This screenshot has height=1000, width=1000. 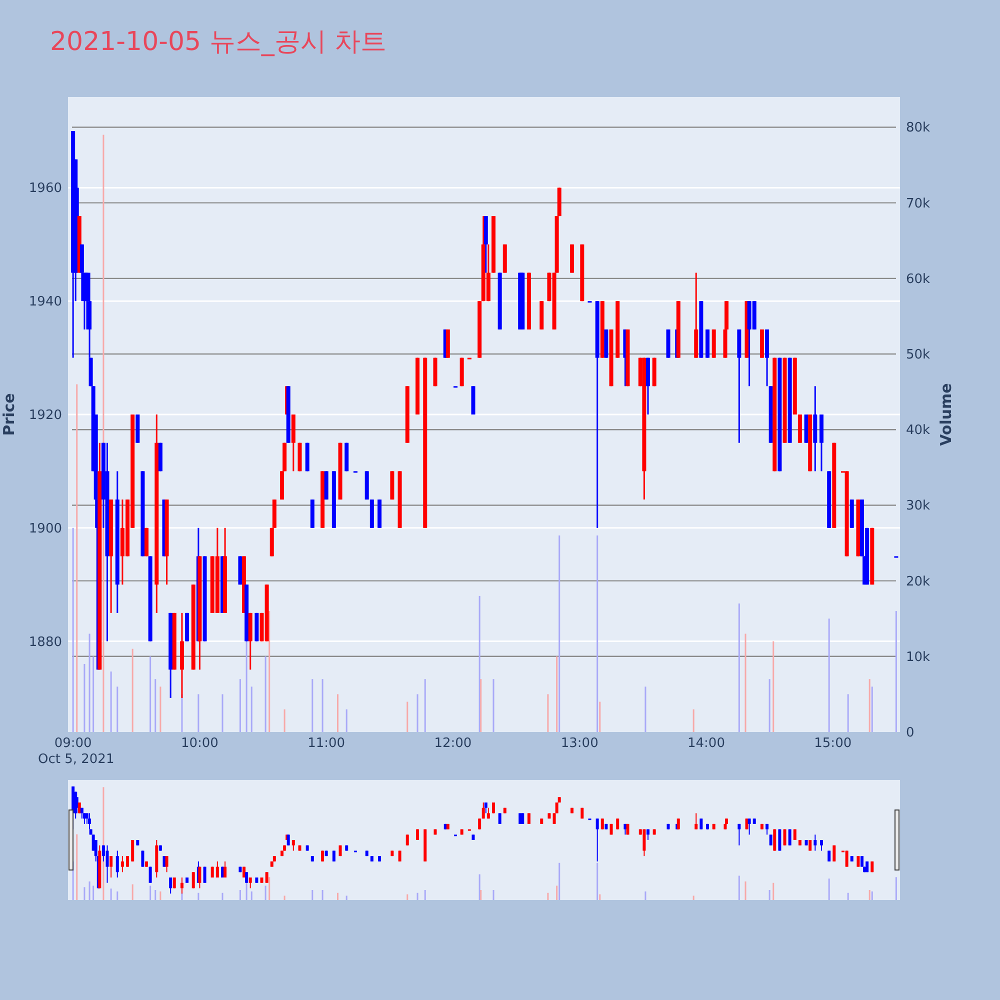 What do you see at coordinates (9, 414) in the screenshot?
I see `y-axis-title: Price` at bounding box center [9, 414].